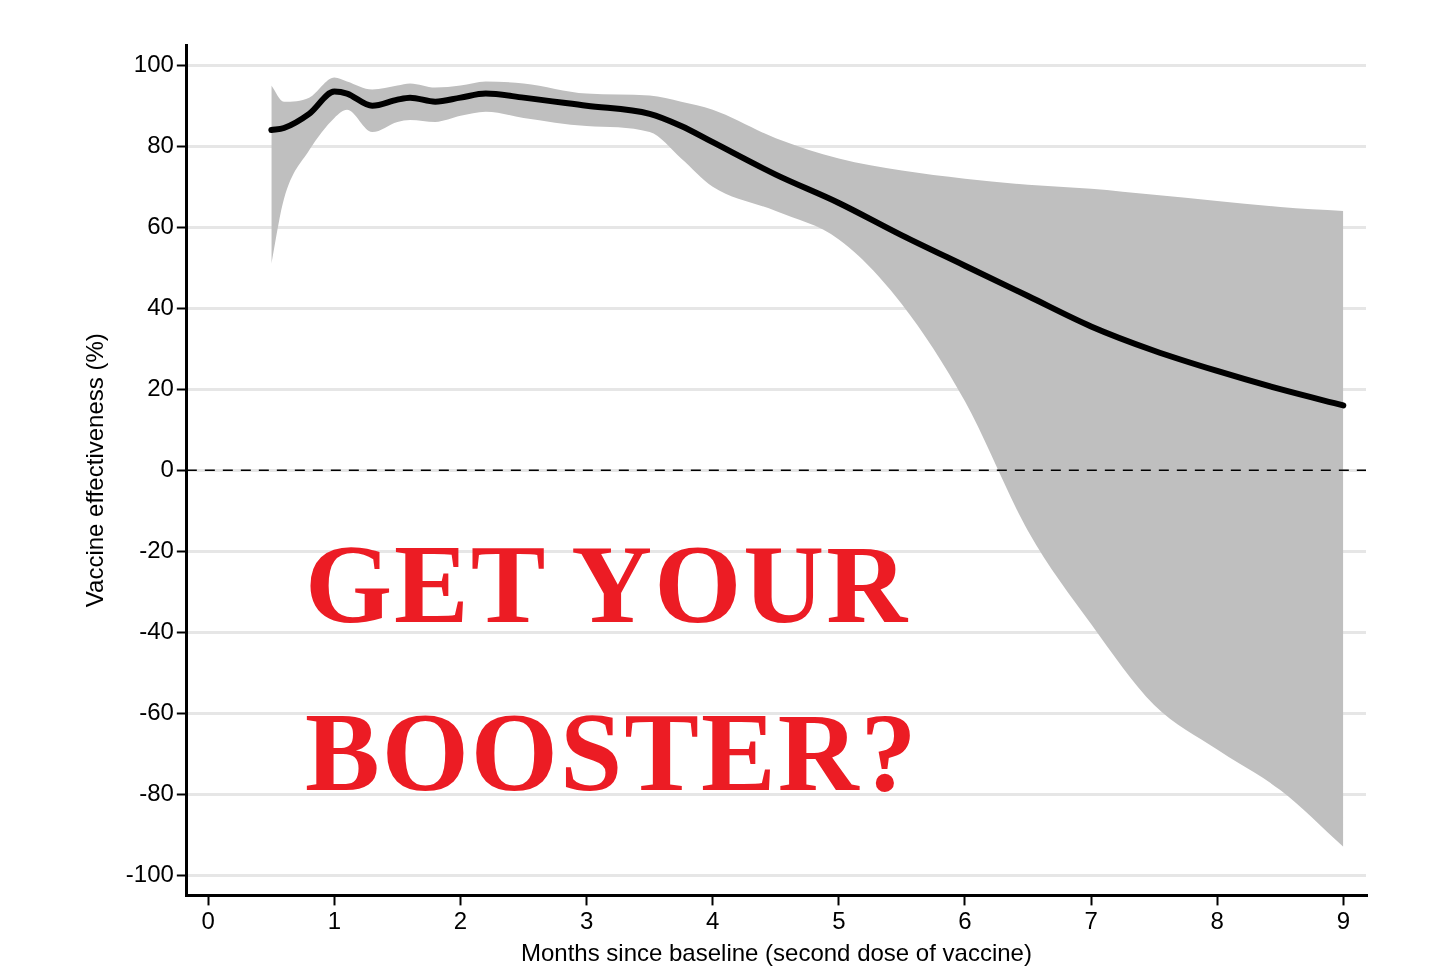  What do you see at coordinates (167, 468) in the screenshot?
I see `y-tick-label: 0` at bounding box center [167, 468].